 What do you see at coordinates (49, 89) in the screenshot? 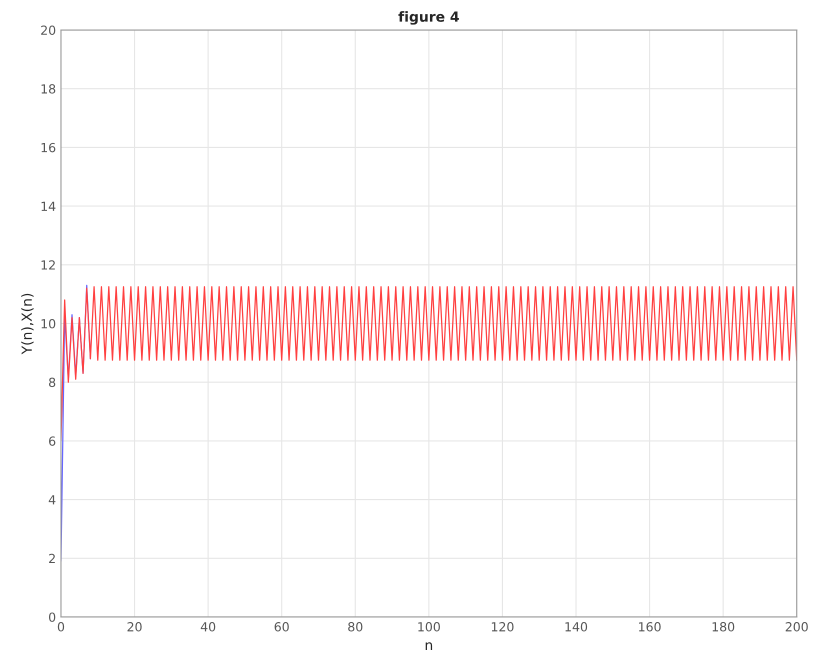
I see `y-tick-label: 18` at bounding box center [49, 89].